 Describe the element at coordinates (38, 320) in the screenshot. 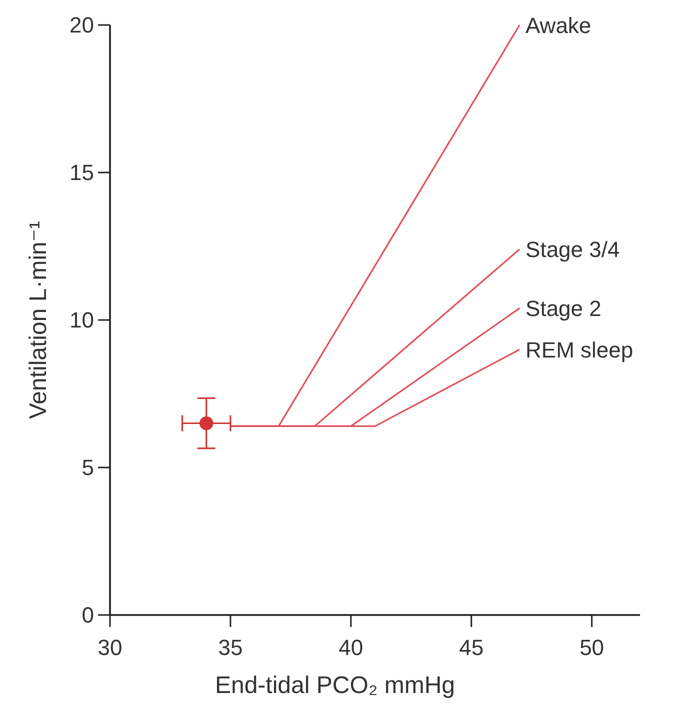

I see `y-axis-title: Ventilation L·min⁻¹` at that location.